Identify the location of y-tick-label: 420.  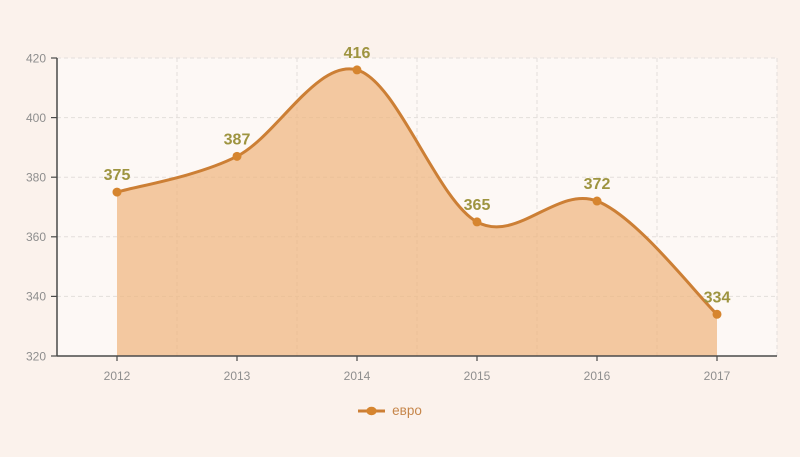
(36, 58).